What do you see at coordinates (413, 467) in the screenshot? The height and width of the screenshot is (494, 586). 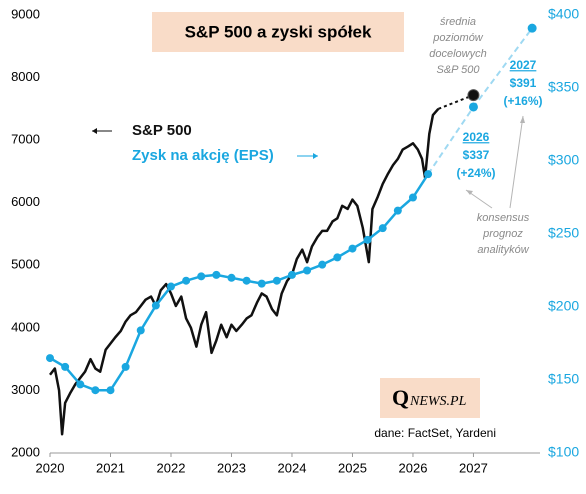 I see `x-tick-label: 2026` at bounding box center [413, 467].